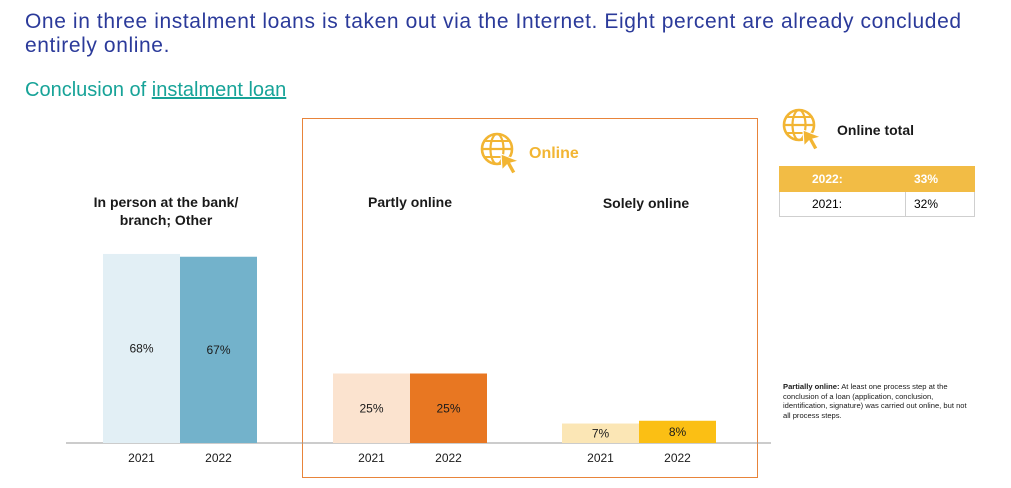  I want to click on online-label: Online, so click(554, 153).